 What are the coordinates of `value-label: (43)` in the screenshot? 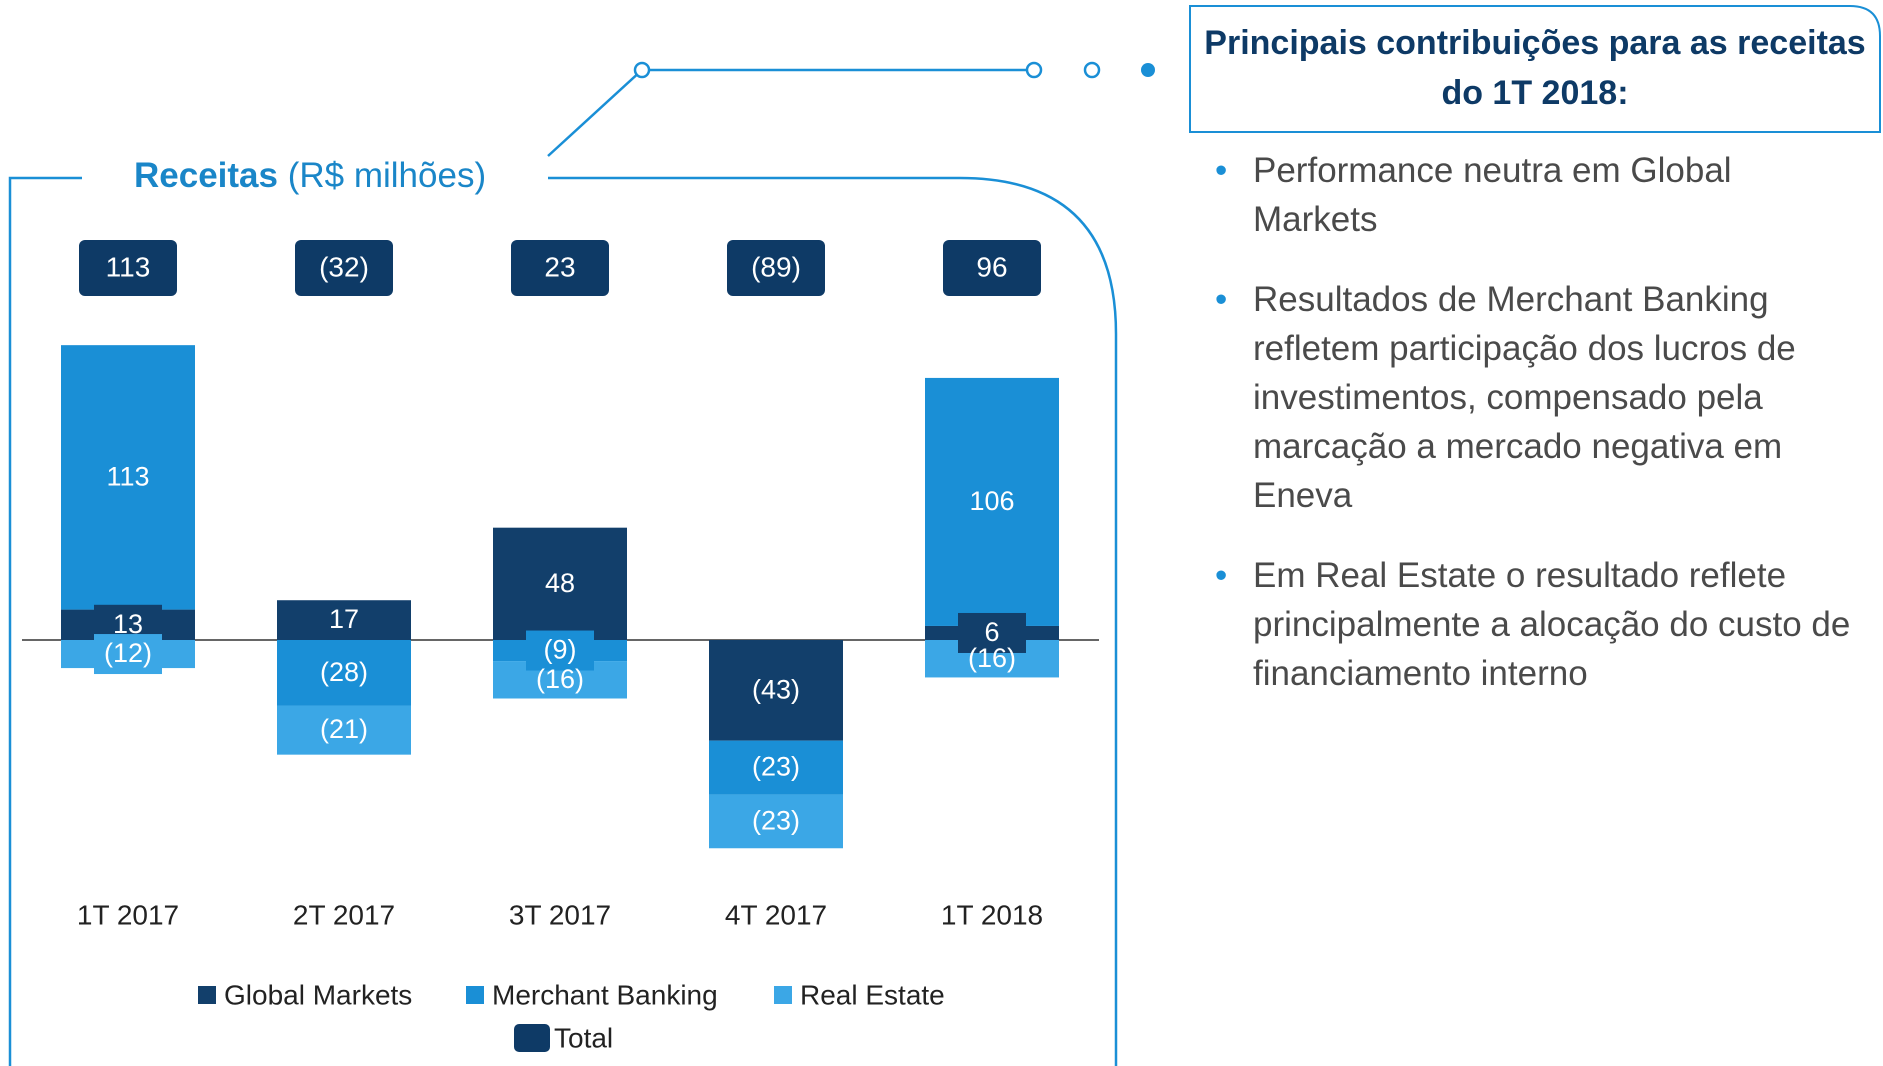 It's located at (776, 689).